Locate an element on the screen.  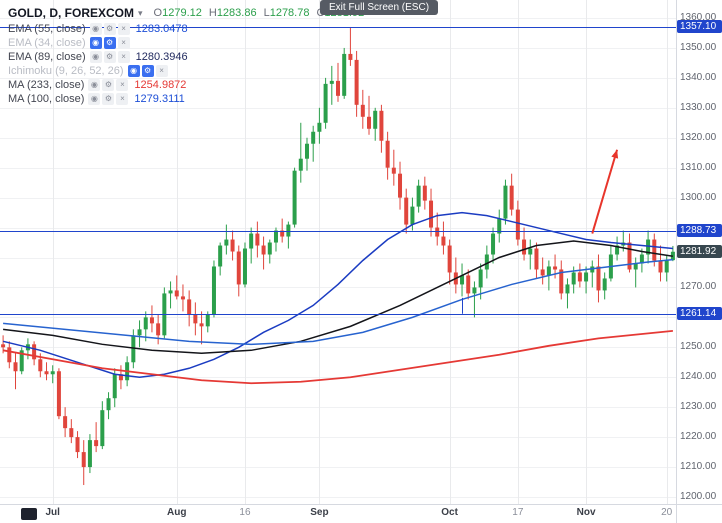
price-tick: 1330.00 is located at coordinates (698, 107).